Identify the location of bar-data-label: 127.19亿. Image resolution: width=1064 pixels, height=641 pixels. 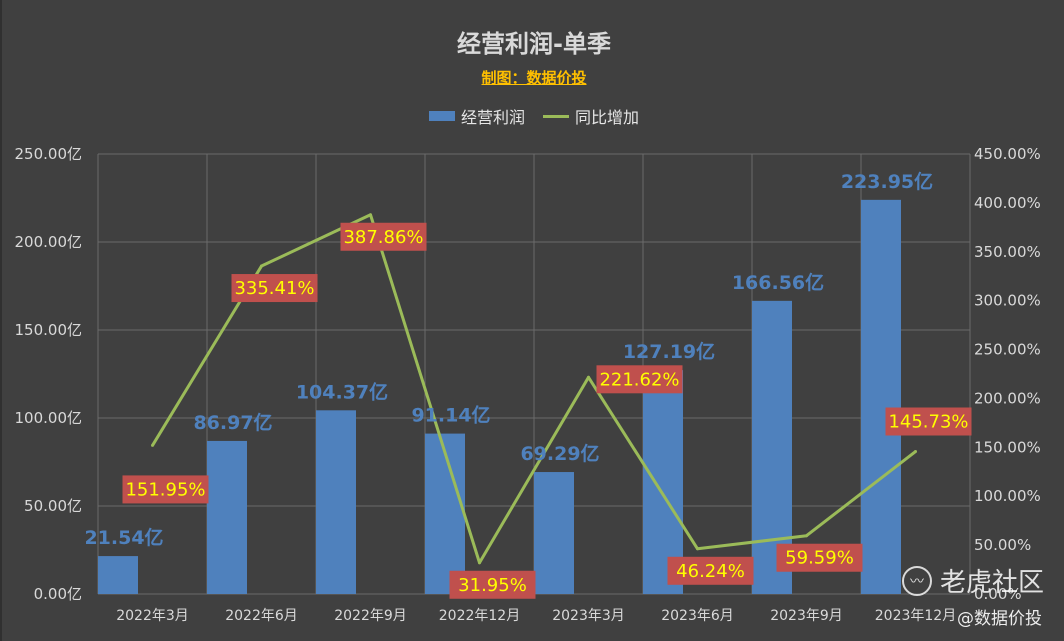
(669, 351).